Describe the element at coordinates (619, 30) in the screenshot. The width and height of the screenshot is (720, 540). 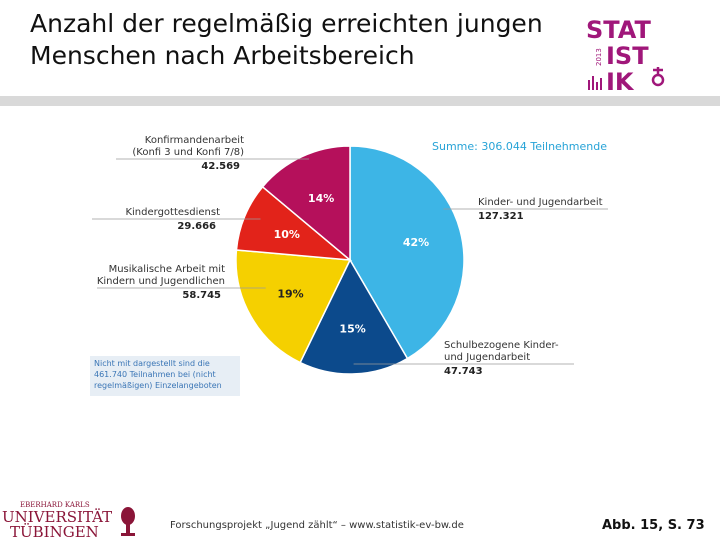
I see `svg-text: STAT` at that location.